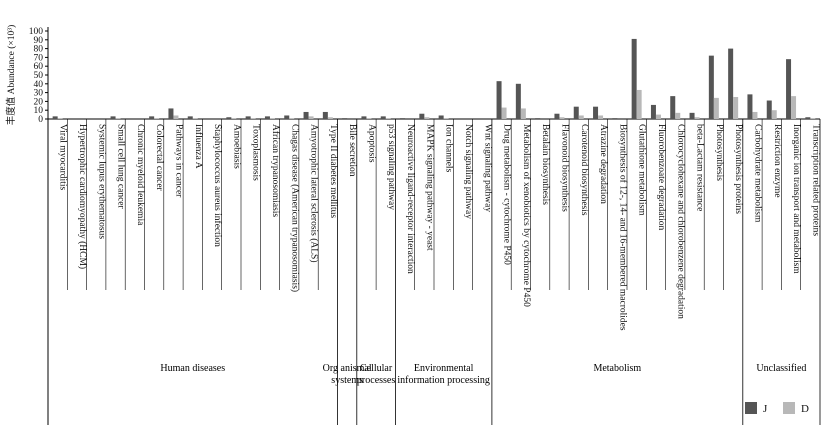 The width and height of the screenshot is (833, 433). Describe the element at coordinates (236, 146) in the screenshot. I see `x-tick-label: Amoebiasis` at that location.